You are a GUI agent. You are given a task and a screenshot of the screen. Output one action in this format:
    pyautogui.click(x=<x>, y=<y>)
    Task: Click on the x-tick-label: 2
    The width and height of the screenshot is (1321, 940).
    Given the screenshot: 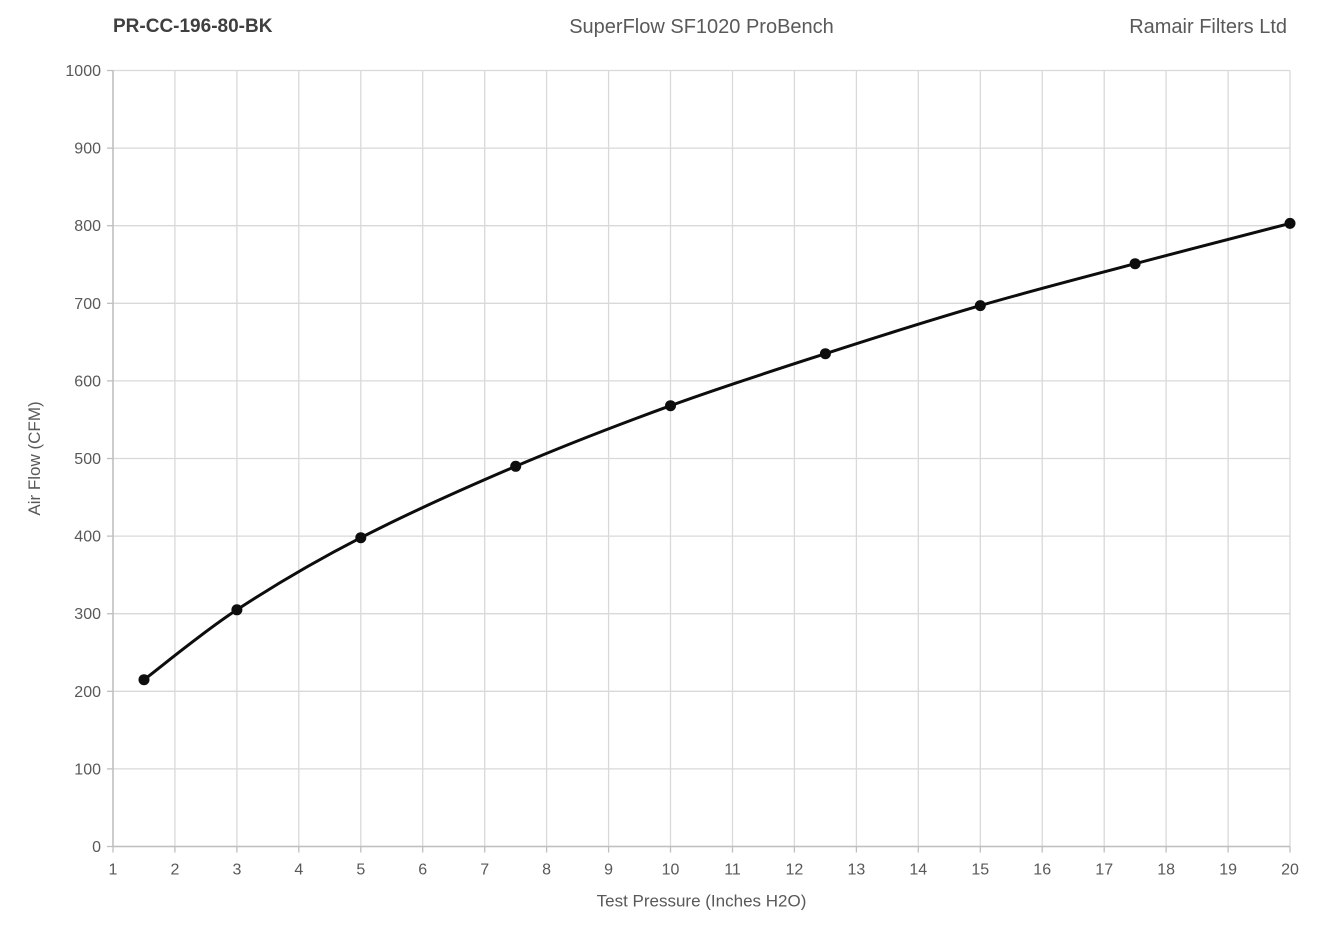 What is the action you would take?
    pyautogui.click(x=174, y=870)
    